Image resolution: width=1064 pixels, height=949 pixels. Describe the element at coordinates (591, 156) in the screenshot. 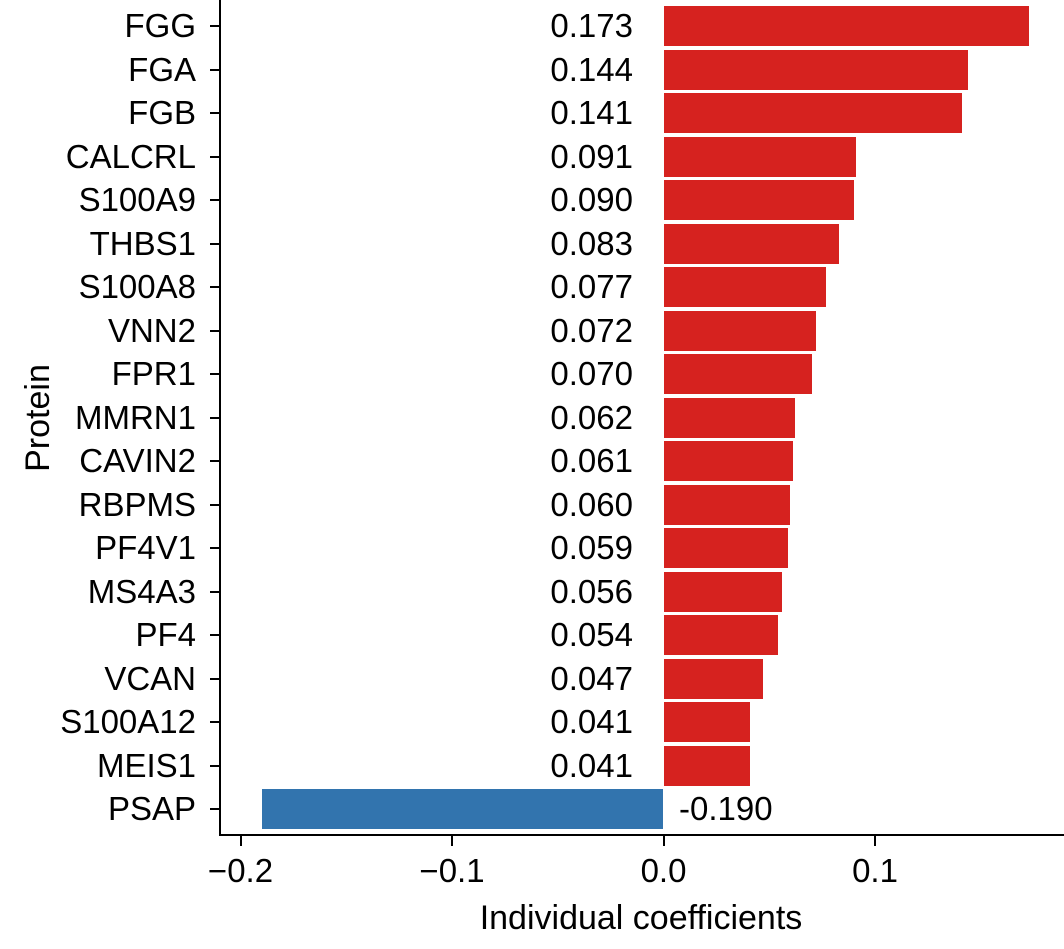

I see `bar-value-label-CALCRL: 0.091` at that location.